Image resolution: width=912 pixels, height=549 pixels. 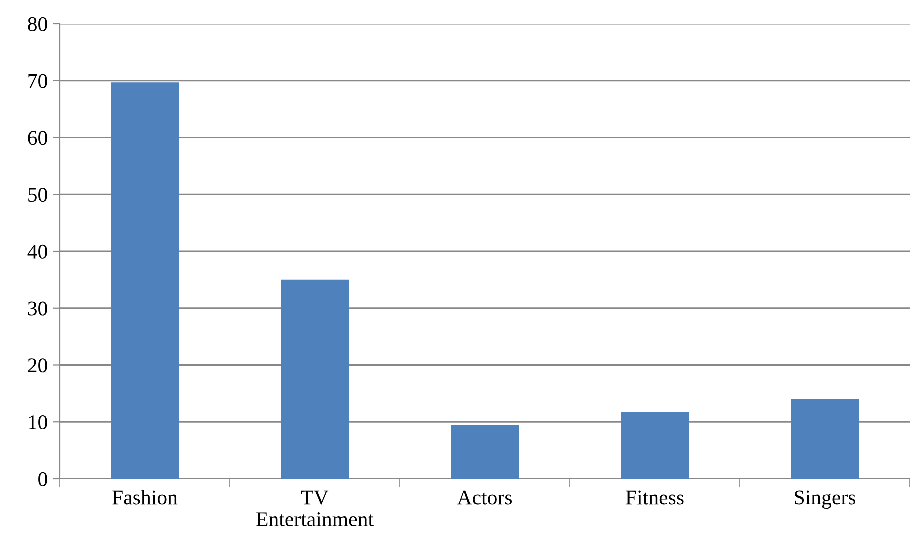 What do you see at coordinates (825, 500) in the screenshot?
I see `x-tick-label: Singers` at bounding box center [825, 500].